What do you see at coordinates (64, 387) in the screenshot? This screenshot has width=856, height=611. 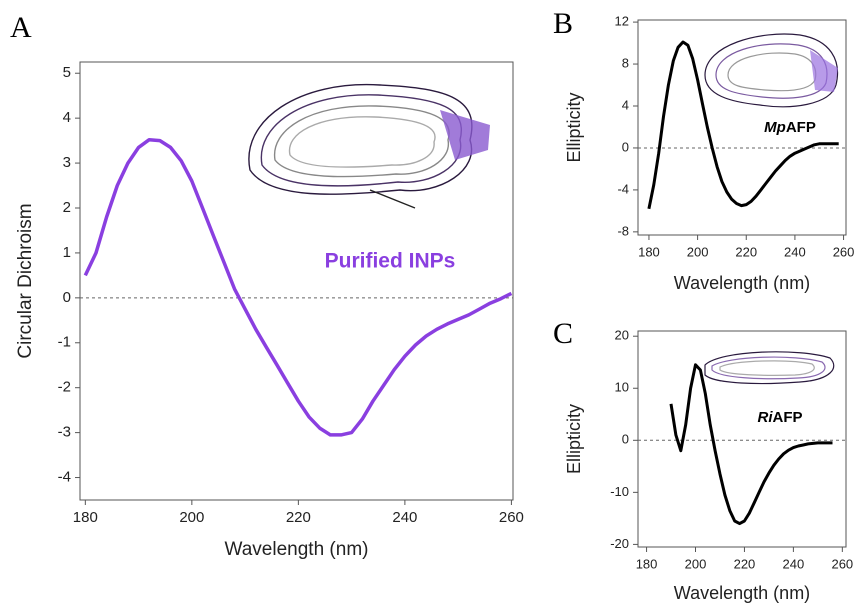 I see `y-tick-label: -2` at bounding box center [64, 387].